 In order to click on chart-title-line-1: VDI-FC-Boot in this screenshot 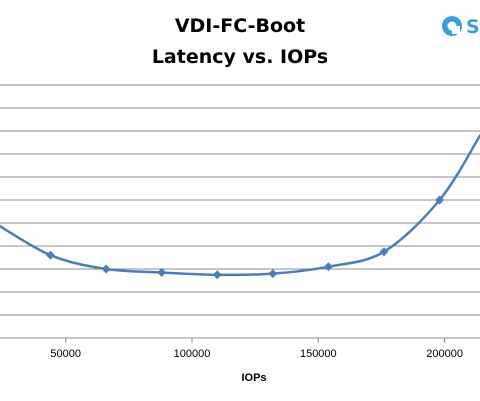, I will do `click(240, 26)`.